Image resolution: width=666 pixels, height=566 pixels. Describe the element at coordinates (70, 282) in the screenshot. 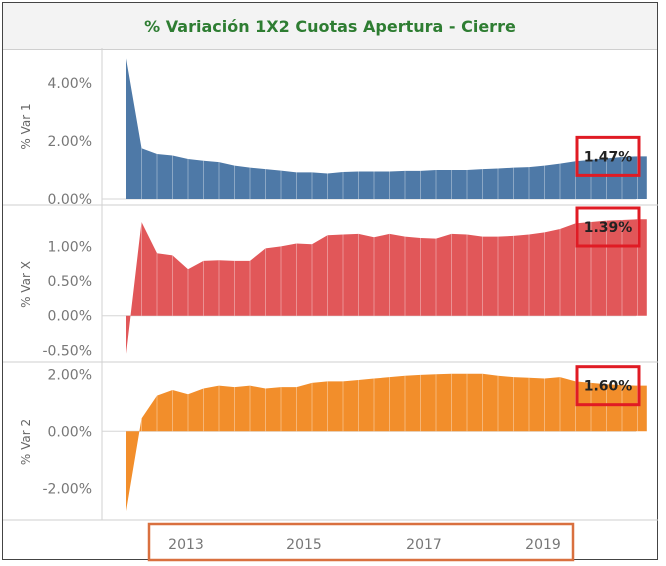

I see `var-x-tick-2: 0.50%` at that location.